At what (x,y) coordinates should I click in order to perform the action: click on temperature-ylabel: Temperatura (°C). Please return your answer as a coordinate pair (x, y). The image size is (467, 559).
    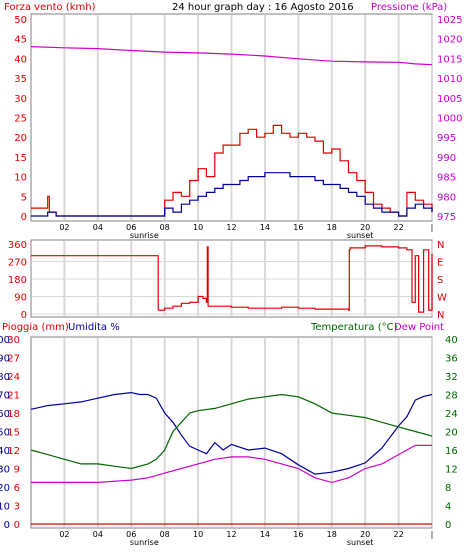
    Looking at the image, I should click on (354, 327).